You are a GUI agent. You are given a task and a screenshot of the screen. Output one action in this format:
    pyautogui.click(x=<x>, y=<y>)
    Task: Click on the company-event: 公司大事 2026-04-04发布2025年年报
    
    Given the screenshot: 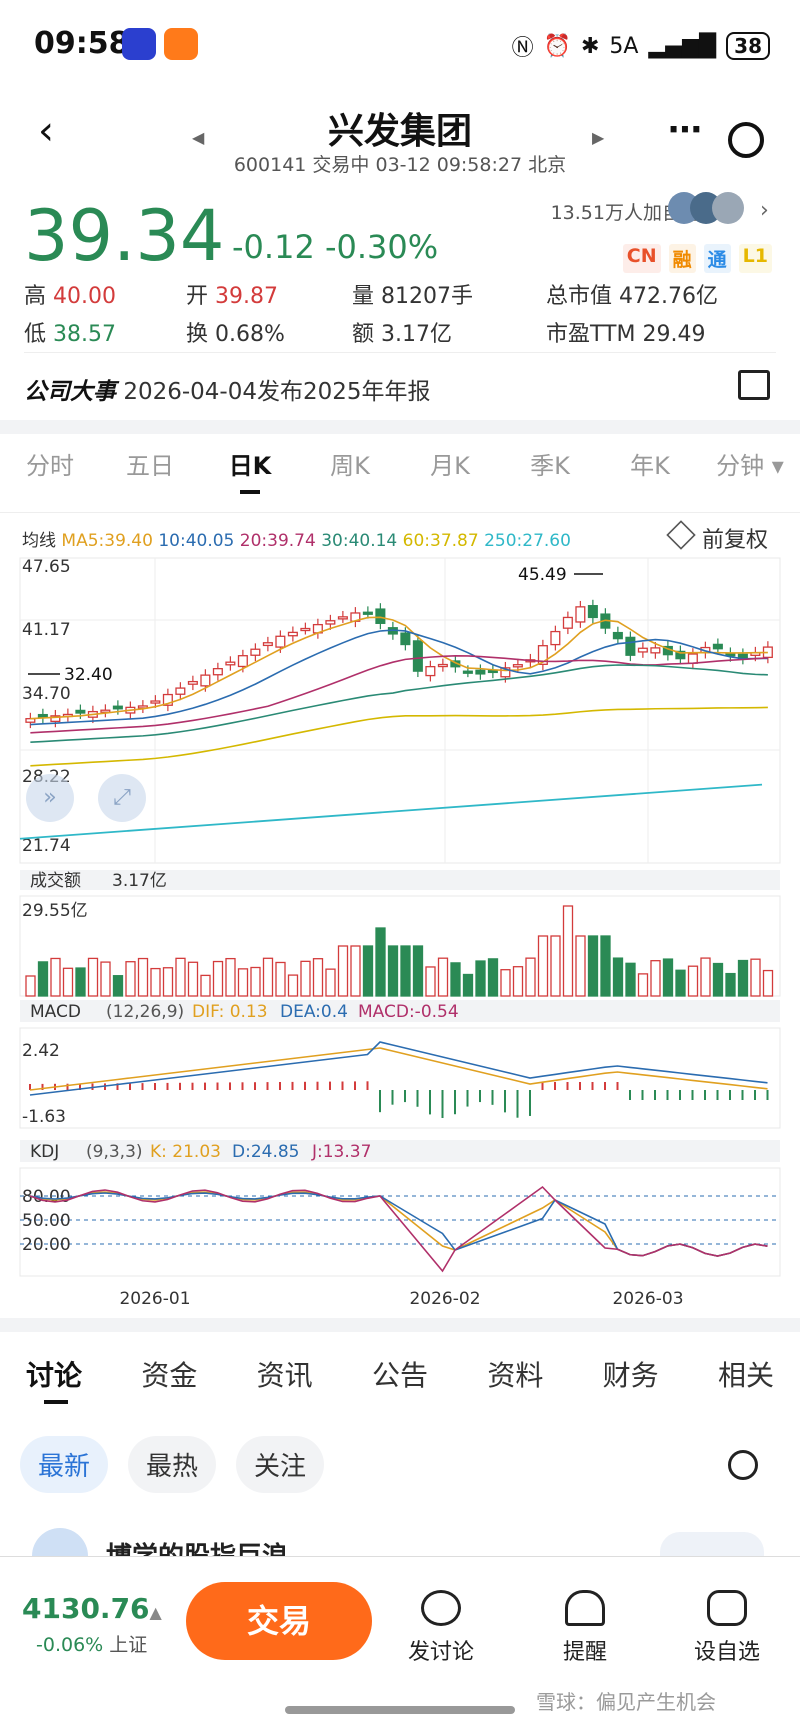 What is the action you would take?
    pyautogui.click(x=227, y=389)
    